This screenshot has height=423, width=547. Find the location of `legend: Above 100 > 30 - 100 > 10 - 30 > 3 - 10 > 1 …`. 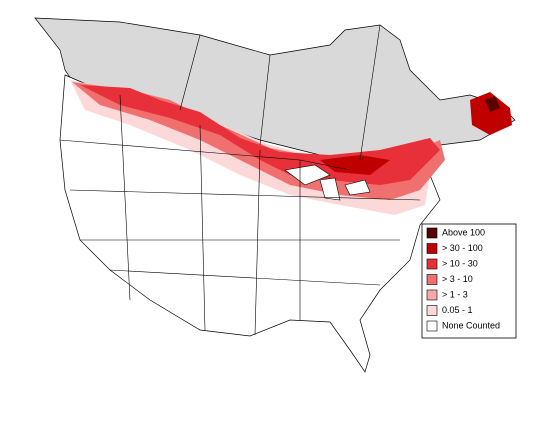

legend: Above 100 > 30 - 100 > 10 - 30 > 3 - 10 > 1 … is located at coordinates (469, 281).